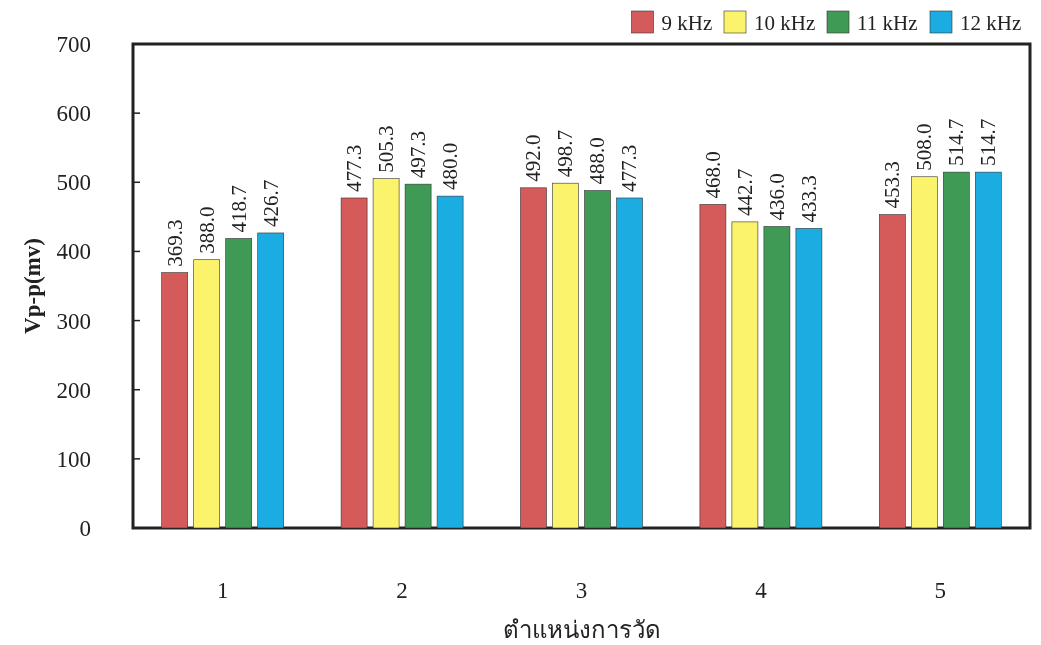 The height and width of the screenshot is (645, 1041). Describe the element at coordinates (206, 230) in the screenshot. I see `data-label: 388.0` at that location.